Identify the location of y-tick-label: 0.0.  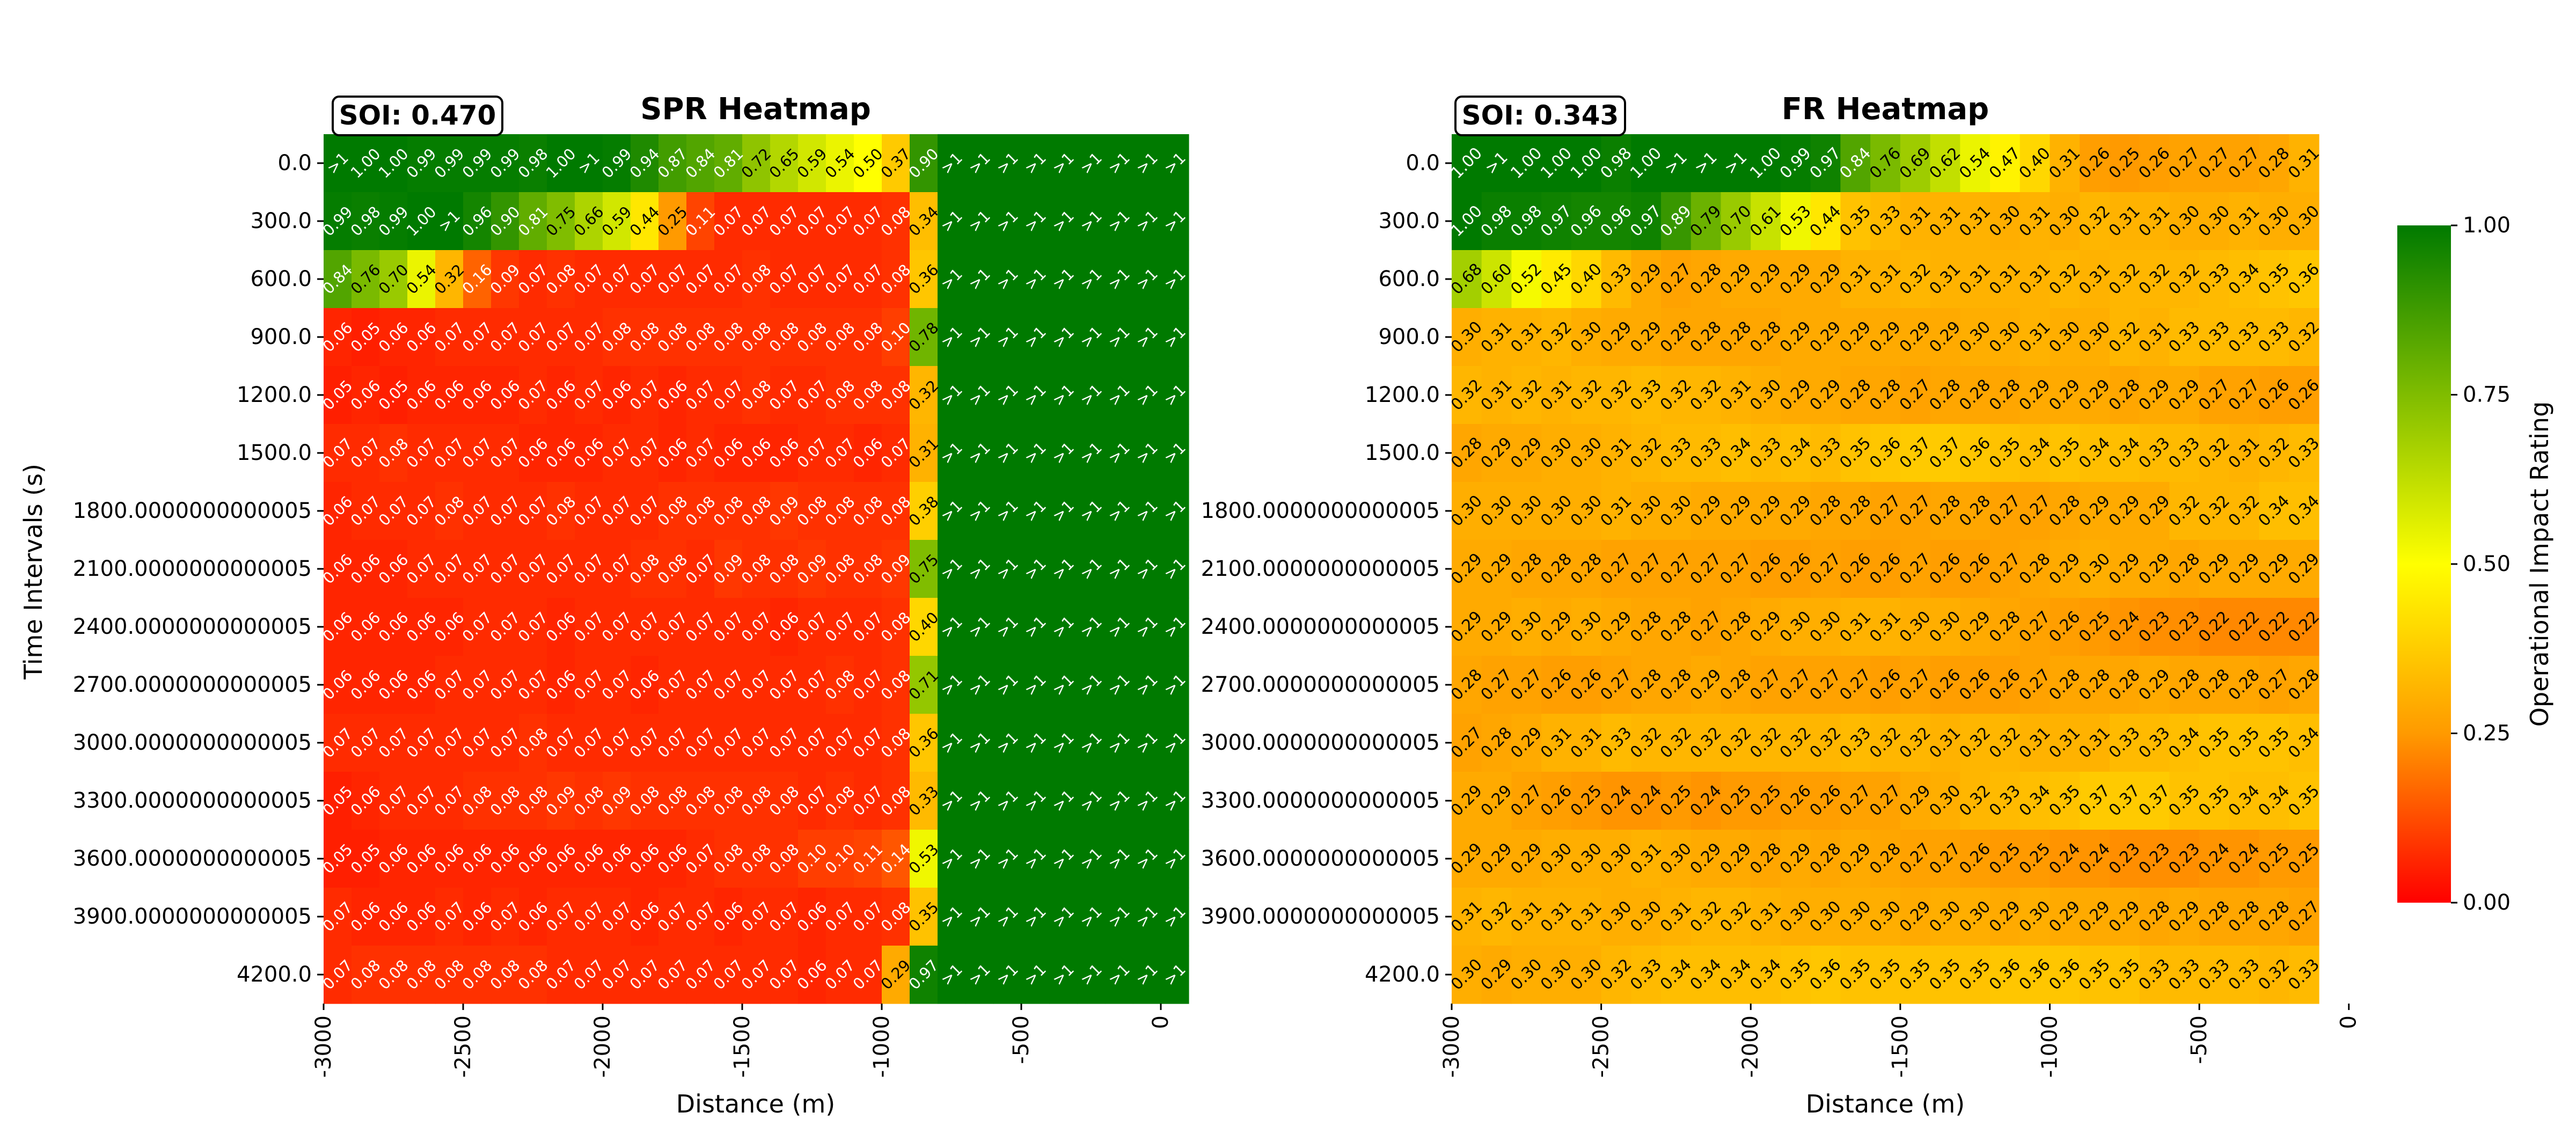
(1423, 163).